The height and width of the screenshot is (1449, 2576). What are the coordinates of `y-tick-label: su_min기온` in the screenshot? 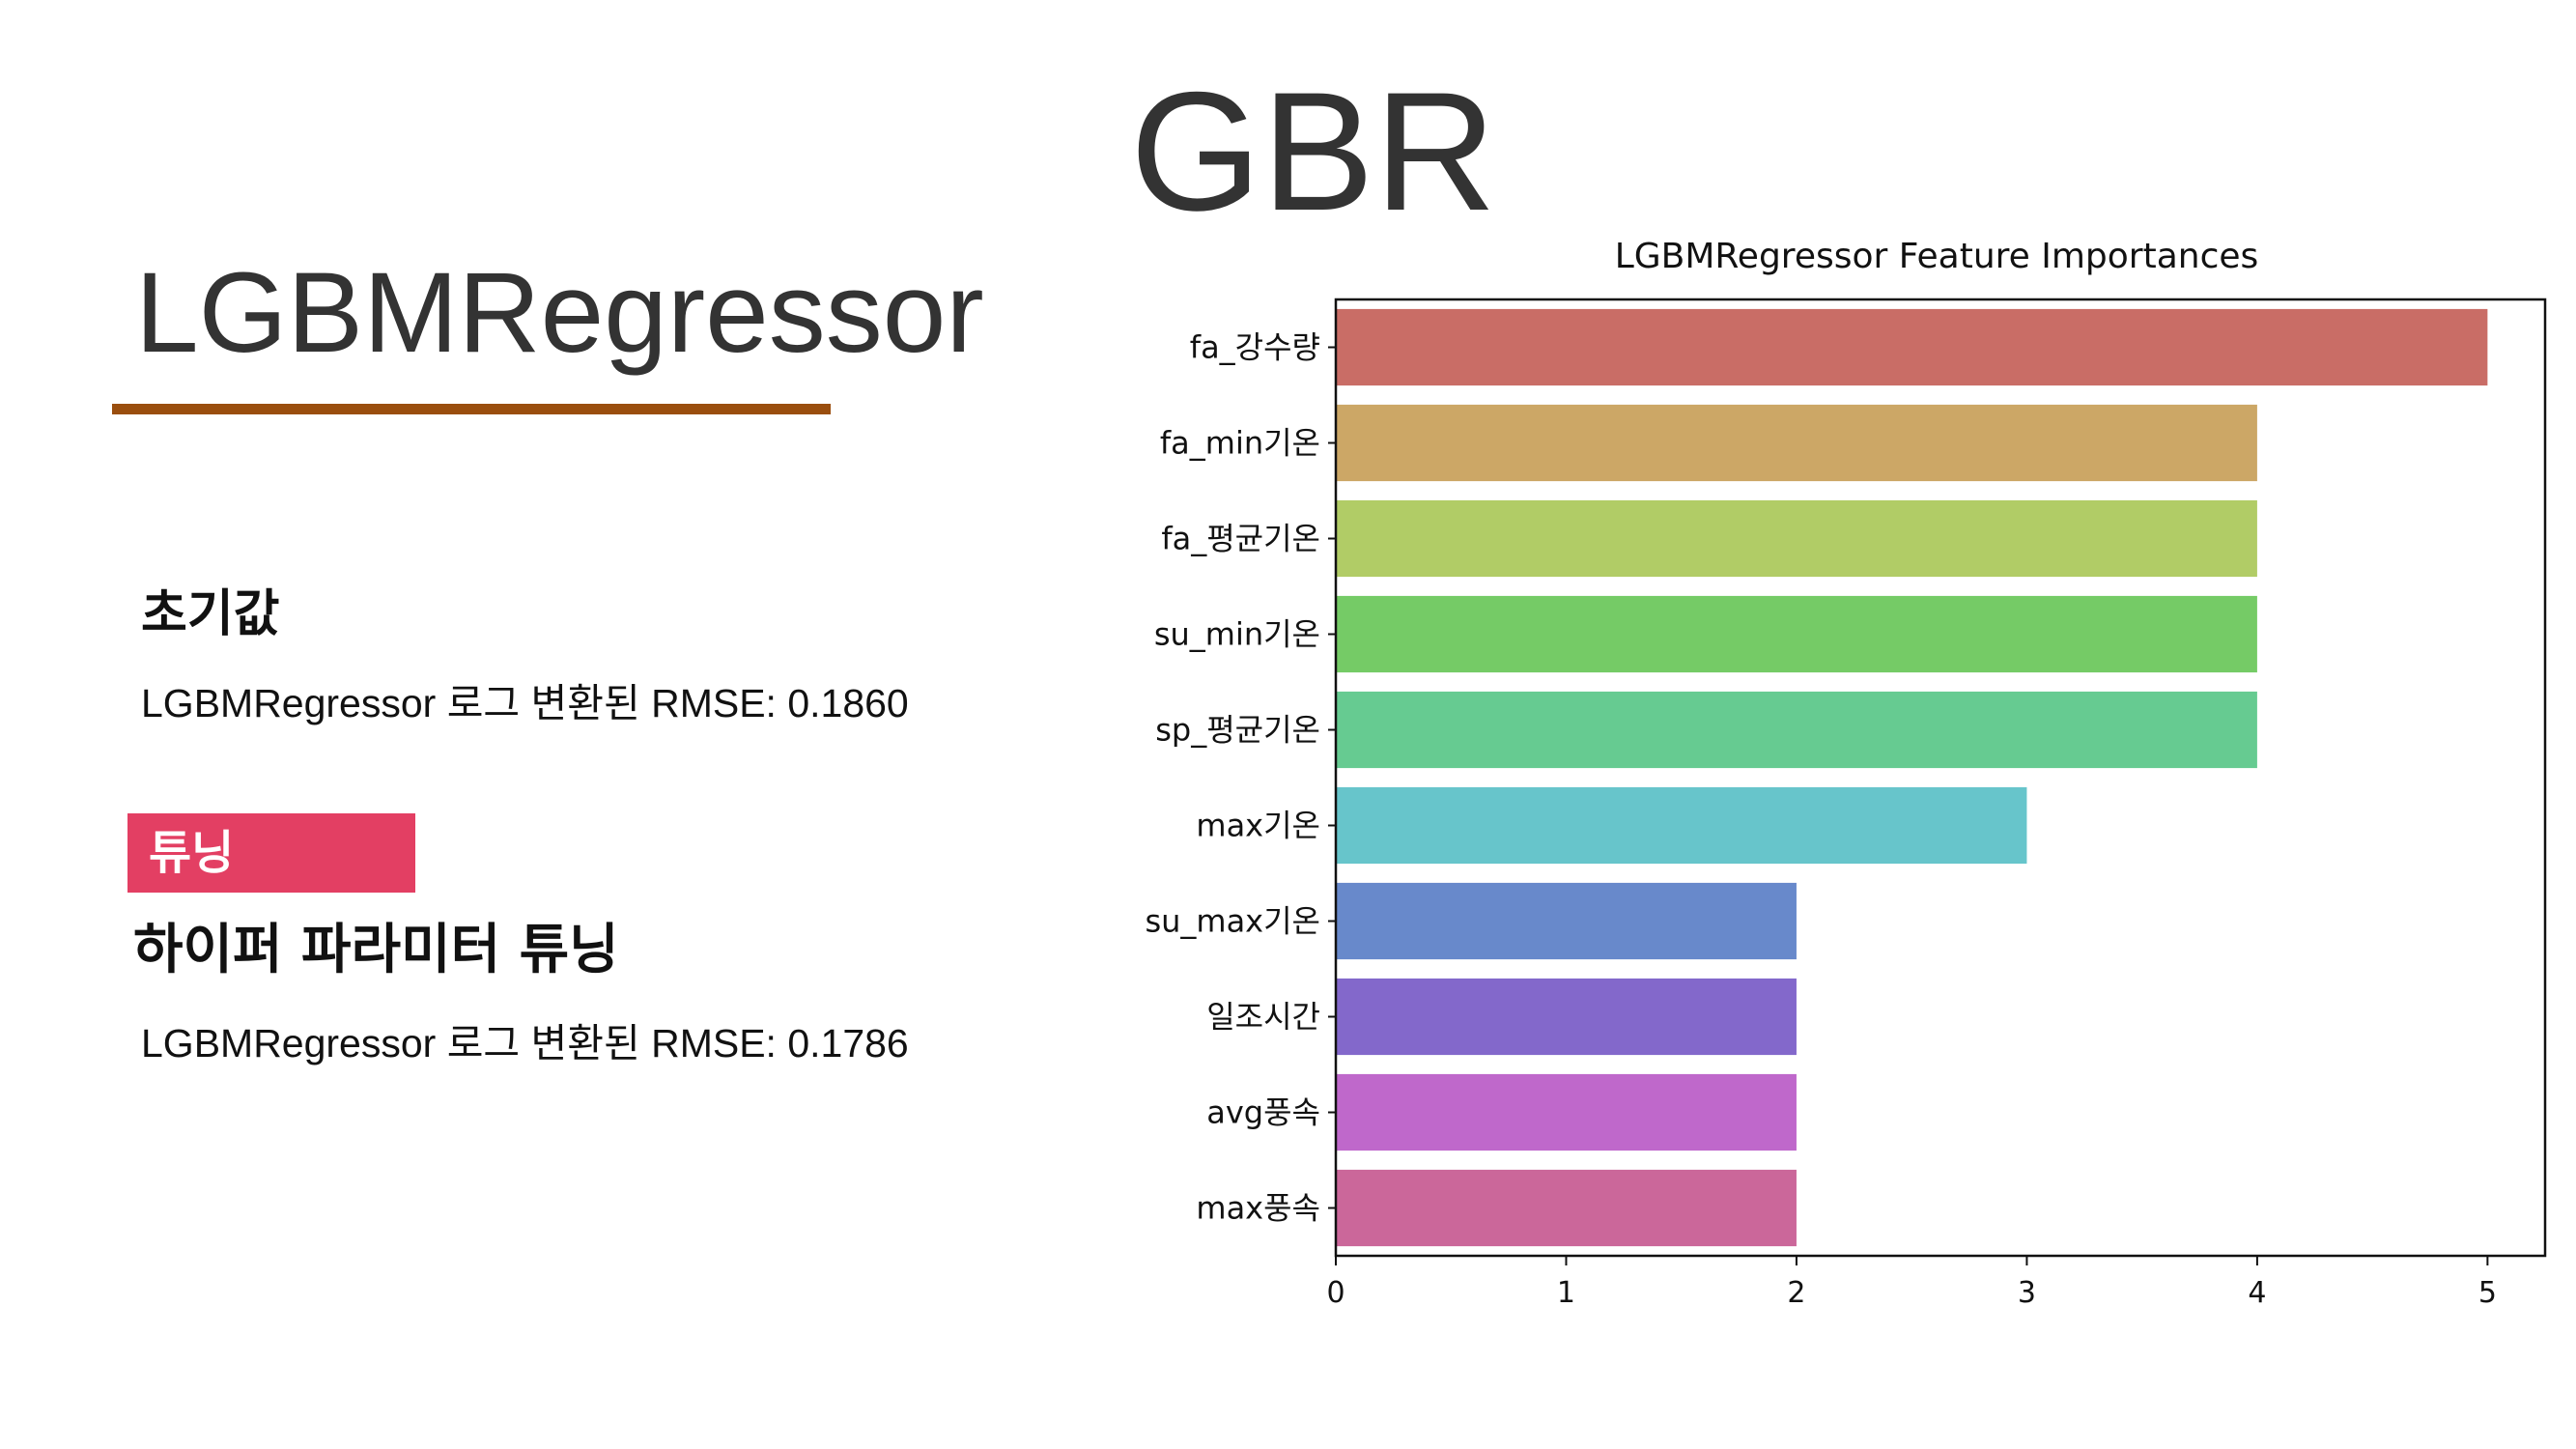 It's located at (1237, 634).